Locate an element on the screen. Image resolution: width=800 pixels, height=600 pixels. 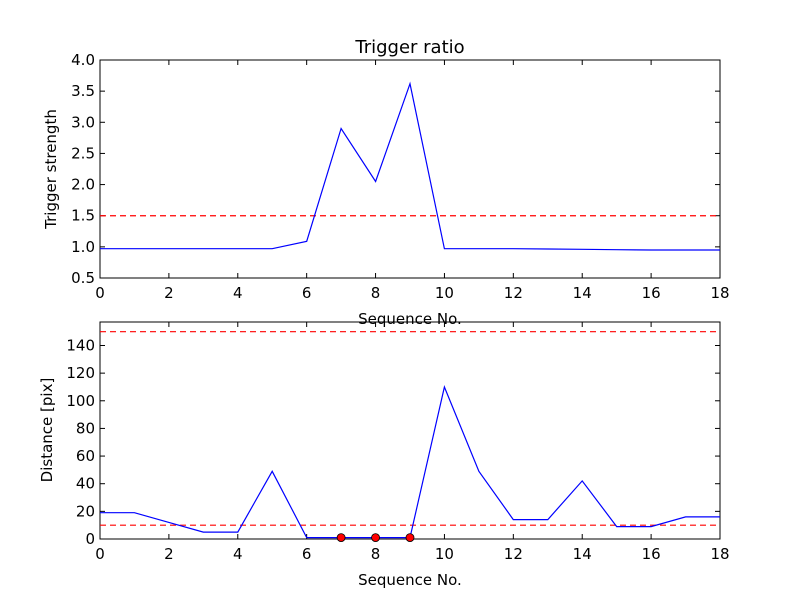
bottom-x-tick-label: 12 is located at coordinates (513, 554).